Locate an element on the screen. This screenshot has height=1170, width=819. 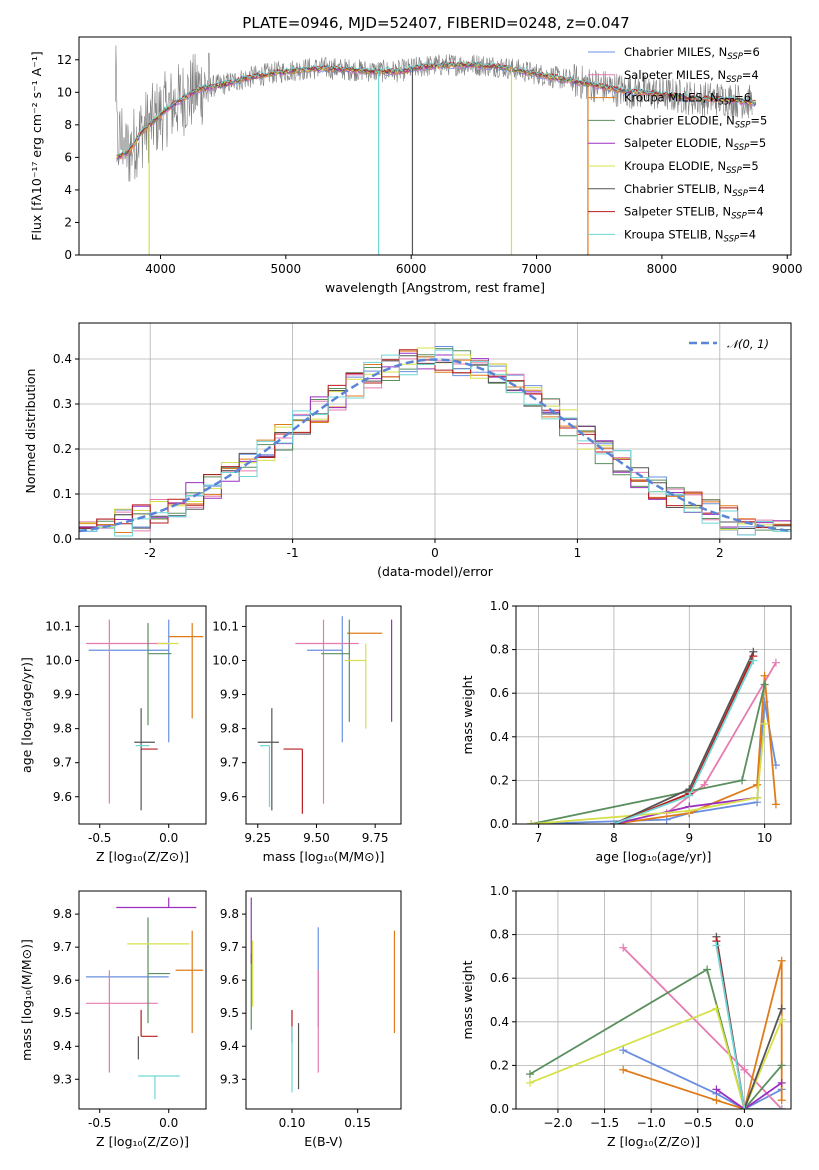
x-tick-label: 1 is located at coordinates (578, 553).